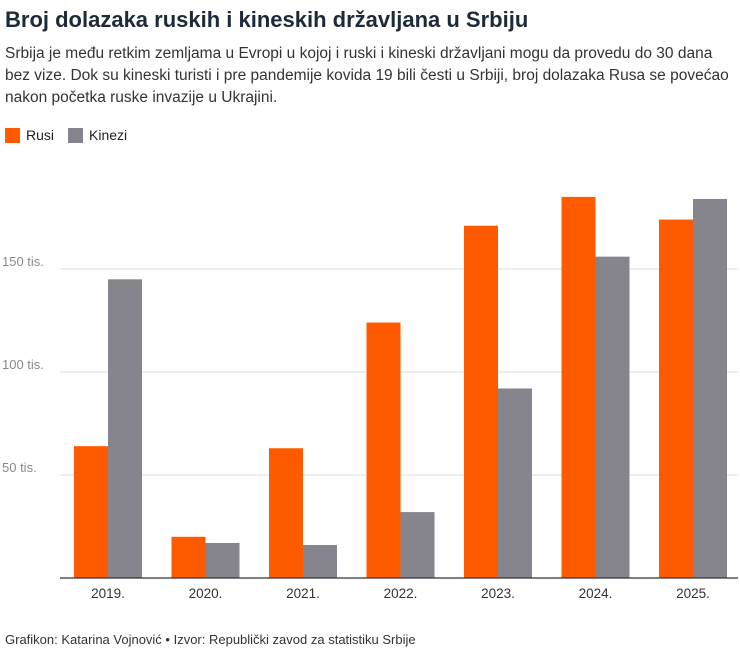  I want to click on bar-kinezi-2021, so click(320, 561).